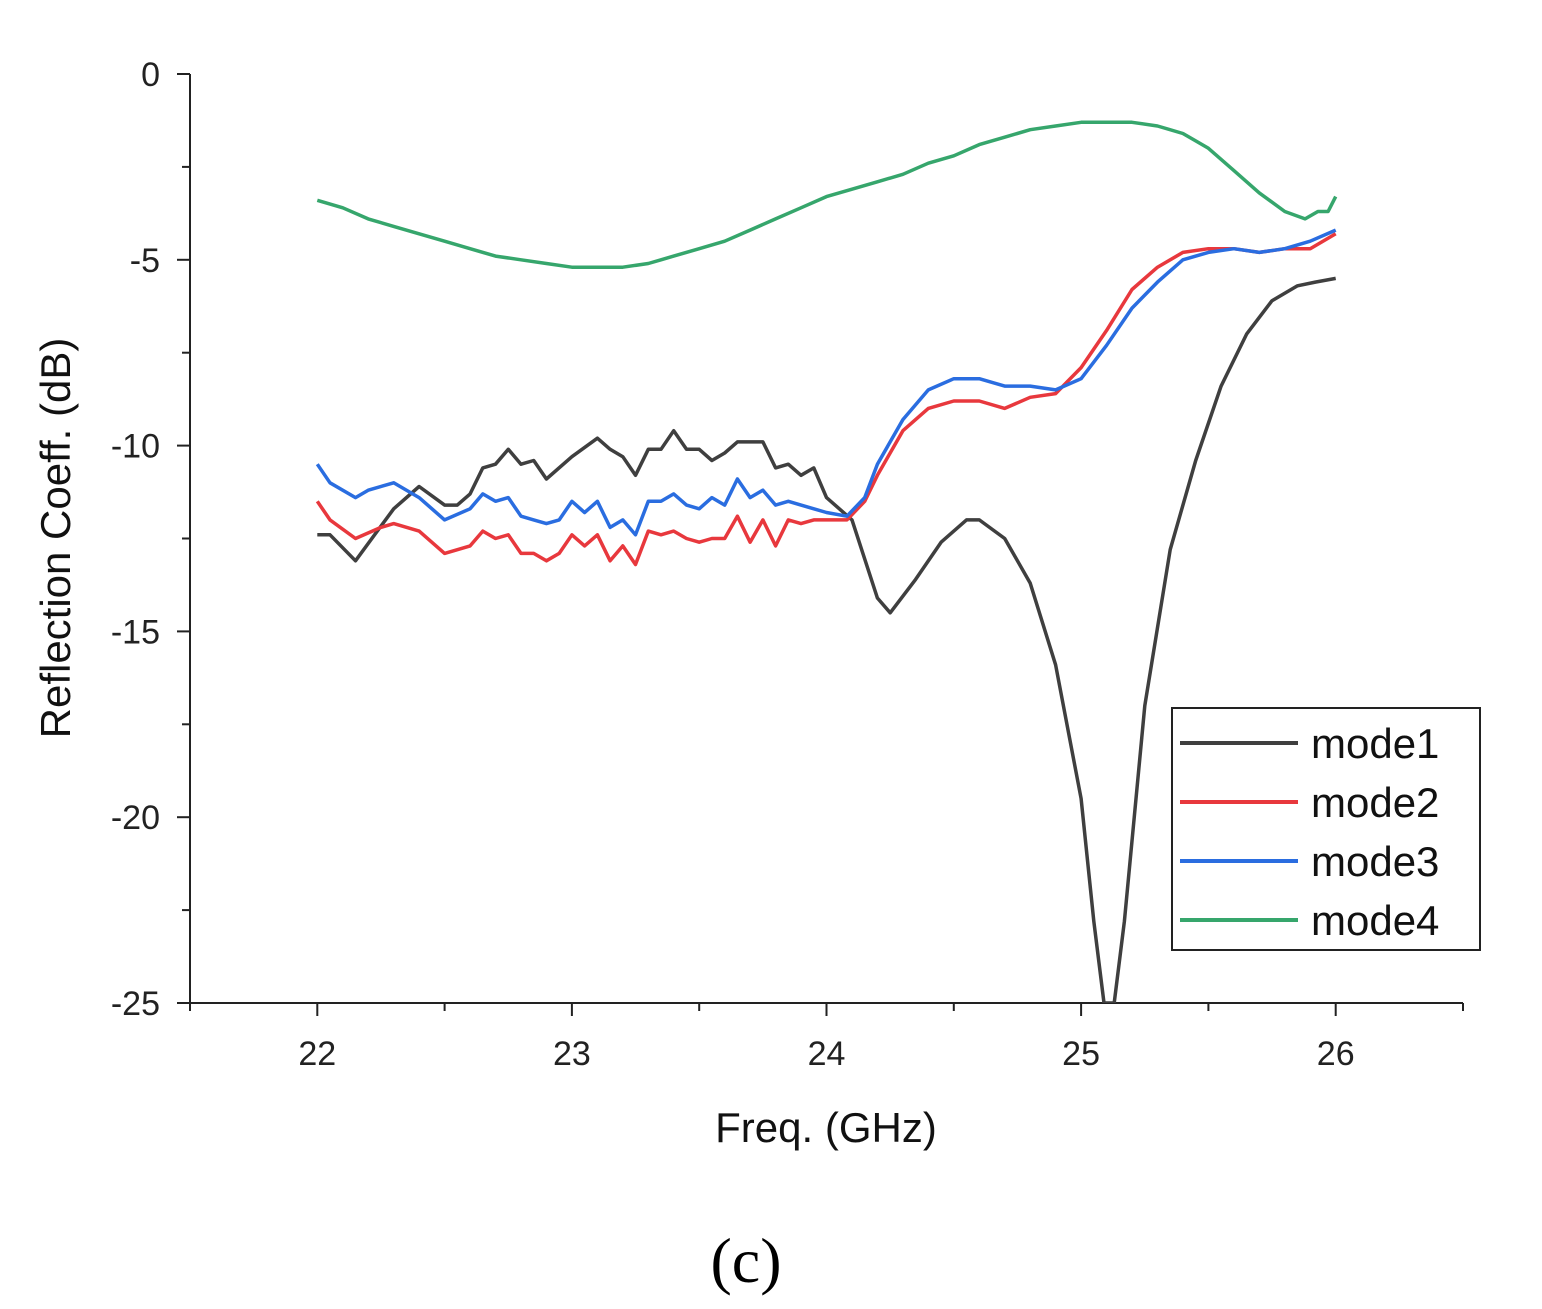  I want to click on y-tick-label: -25, so click(135, 1004).